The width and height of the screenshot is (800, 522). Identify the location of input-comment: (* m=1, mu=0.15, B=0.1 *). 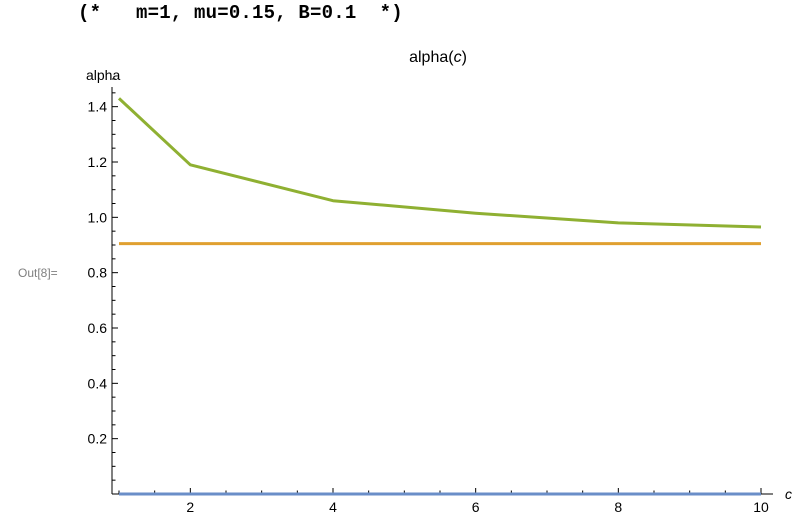
(240, 13).